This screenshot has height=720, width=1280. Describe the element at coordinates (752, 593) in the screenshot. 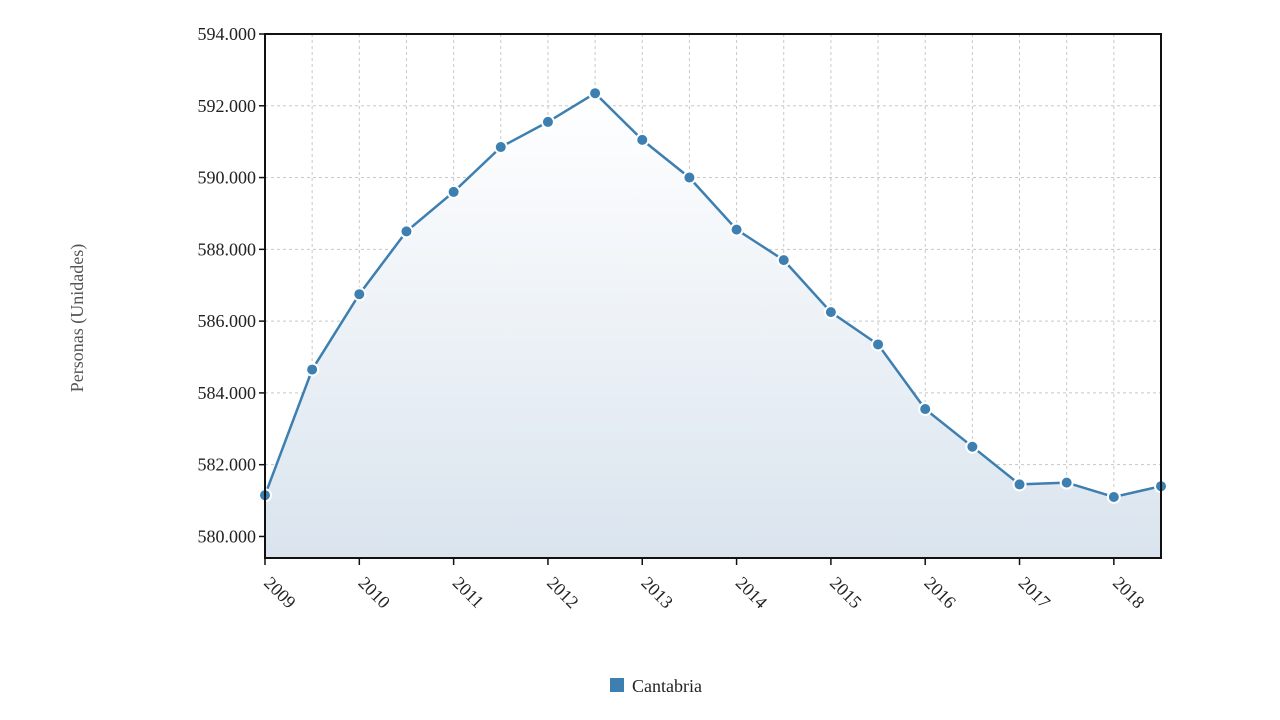

I see `x-tick-label: 2014` at that location.